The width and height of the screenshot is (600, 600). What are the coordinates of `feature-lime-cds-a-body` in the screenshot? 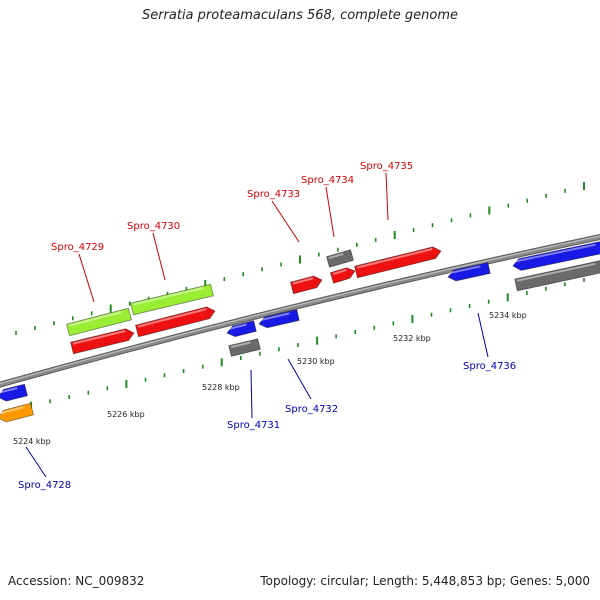 It's located at (99, 322).